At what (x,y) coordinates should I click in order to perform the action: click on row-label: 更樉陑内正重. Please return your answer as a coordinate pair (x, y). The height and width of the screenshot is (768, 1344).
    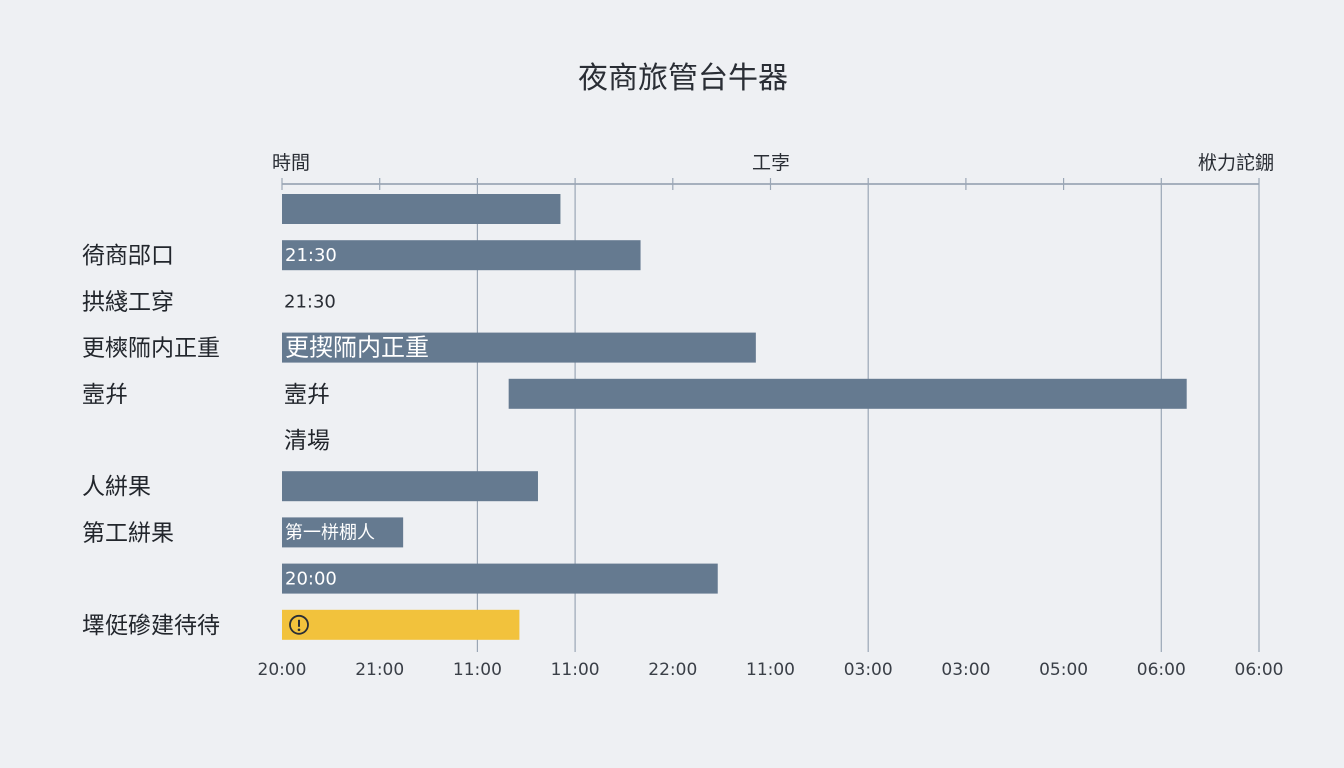
    Looking at the image, I should click on (151, 349).